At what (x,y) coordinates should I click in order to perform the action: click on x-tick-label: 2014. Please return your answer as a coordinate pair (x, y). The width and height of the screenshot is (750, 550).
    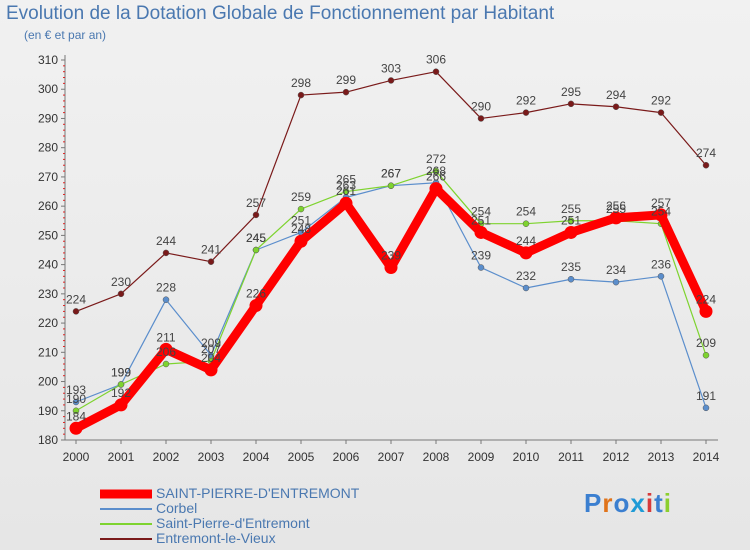
    Looking at the image, I should click on (706, 457).